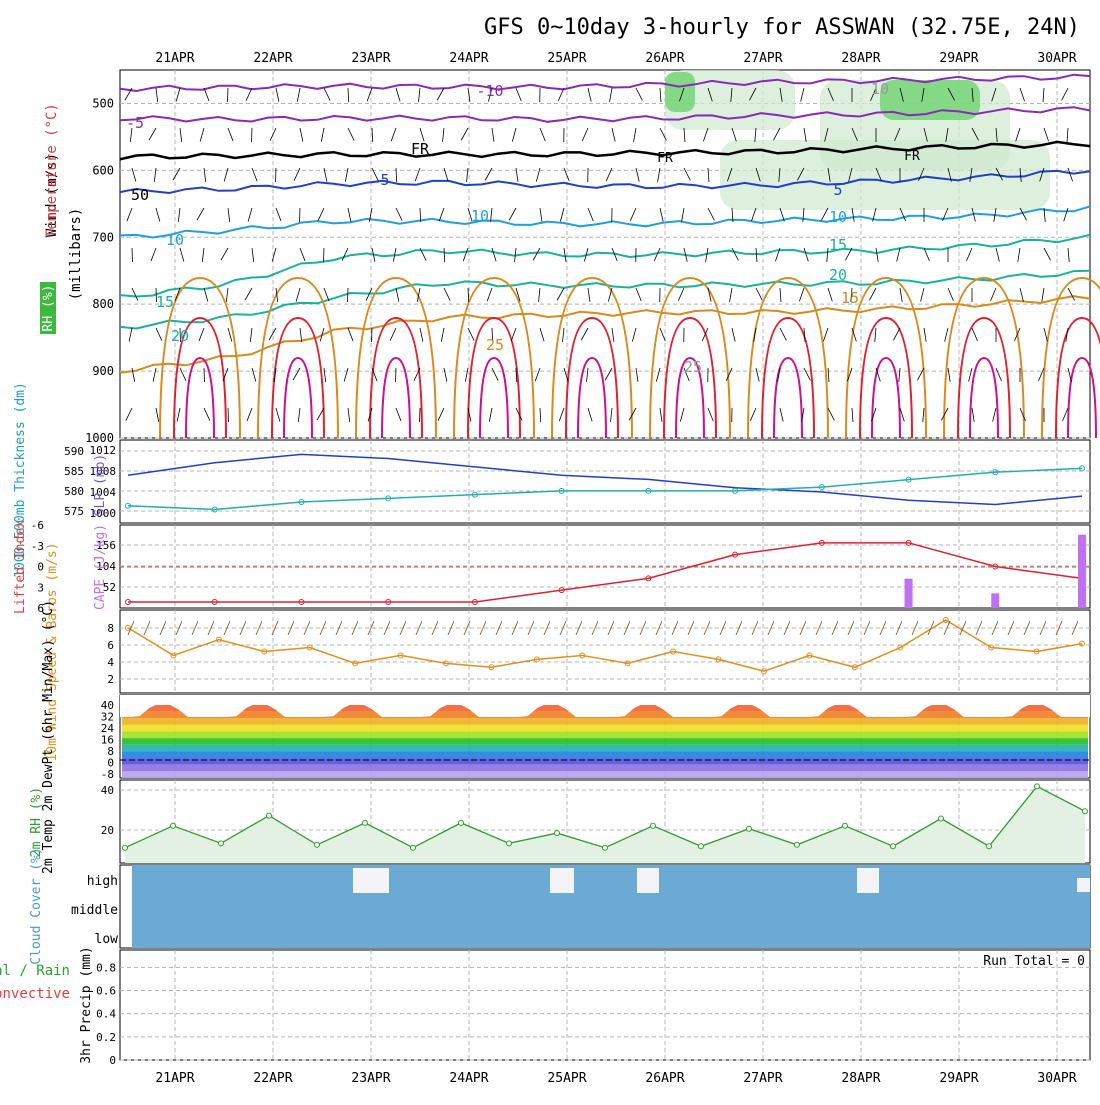 The width and height of the screenshot is (1100, 1105). Describe the element at coordinates (106, 1014) in the screenshot. I see `precip-tick-label: 0.4` at that location.